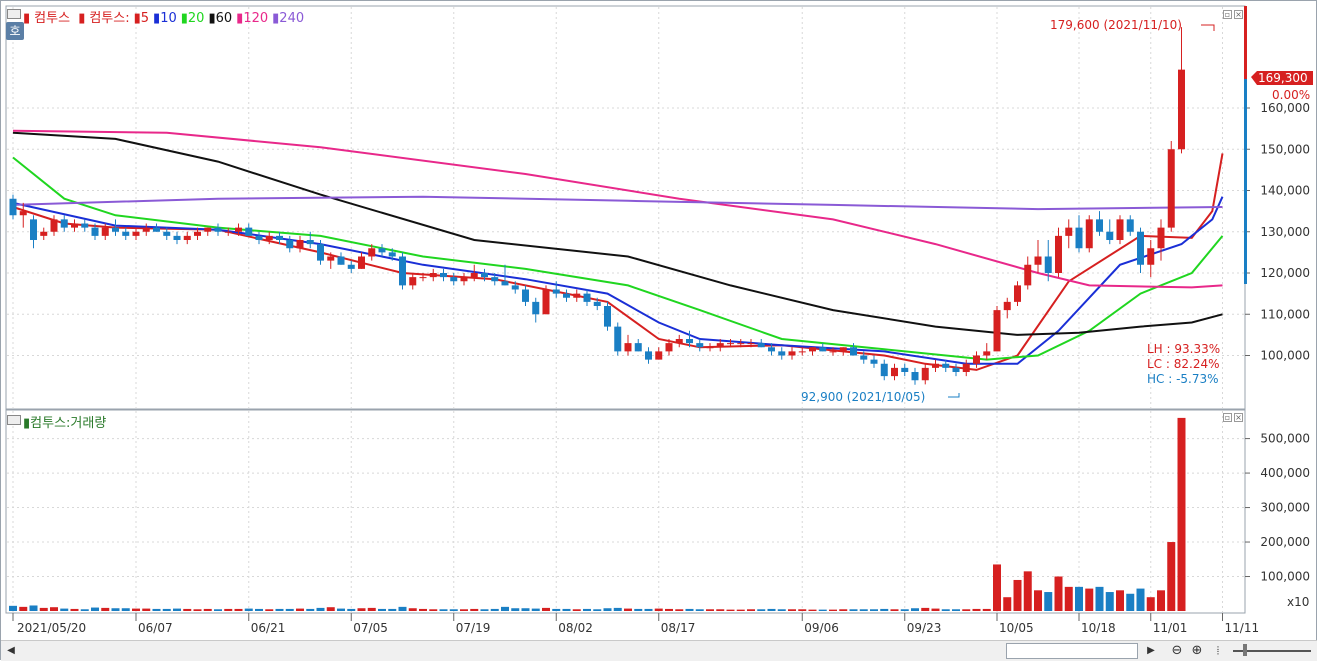 The width and height of the screenshot is (1317, 661). What do you see at coordinates (1177, 650) in the screenshot?
I see `zoom-out-icon: ⊖` at bounding box center [1177, 650].